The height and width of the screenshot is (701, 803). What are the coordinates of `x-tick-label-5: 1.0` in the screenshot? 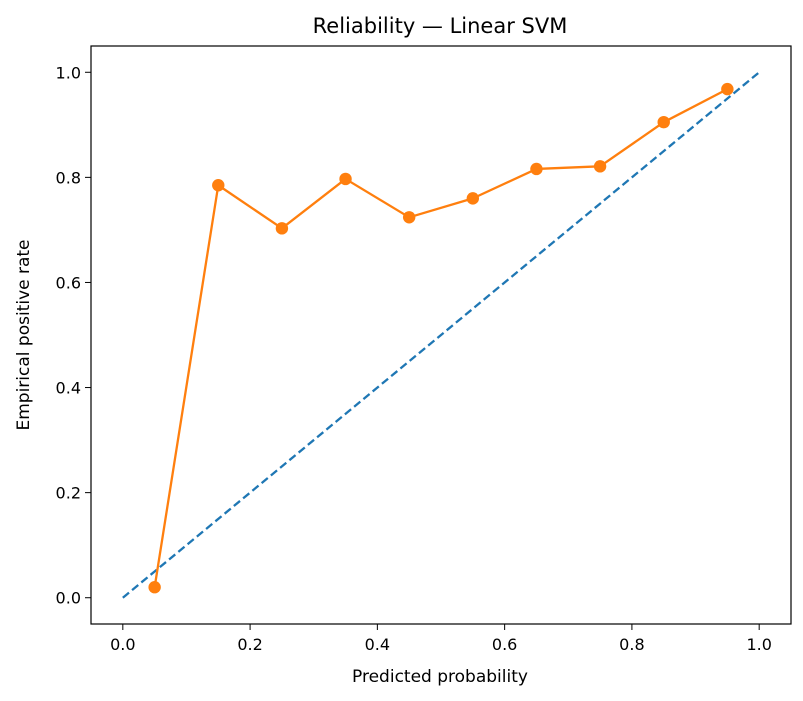 It's located at (758, 644).